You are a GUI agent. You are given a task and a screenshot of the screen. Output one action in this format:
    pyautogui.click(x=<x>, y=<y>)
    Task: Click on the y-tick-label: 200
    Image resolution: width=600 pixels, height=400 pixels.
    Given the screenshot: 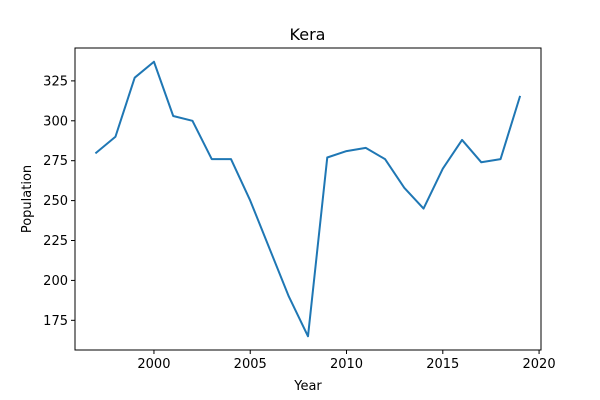 What is the action you would take?
    pyautogui.click(x=55, y=281)
    